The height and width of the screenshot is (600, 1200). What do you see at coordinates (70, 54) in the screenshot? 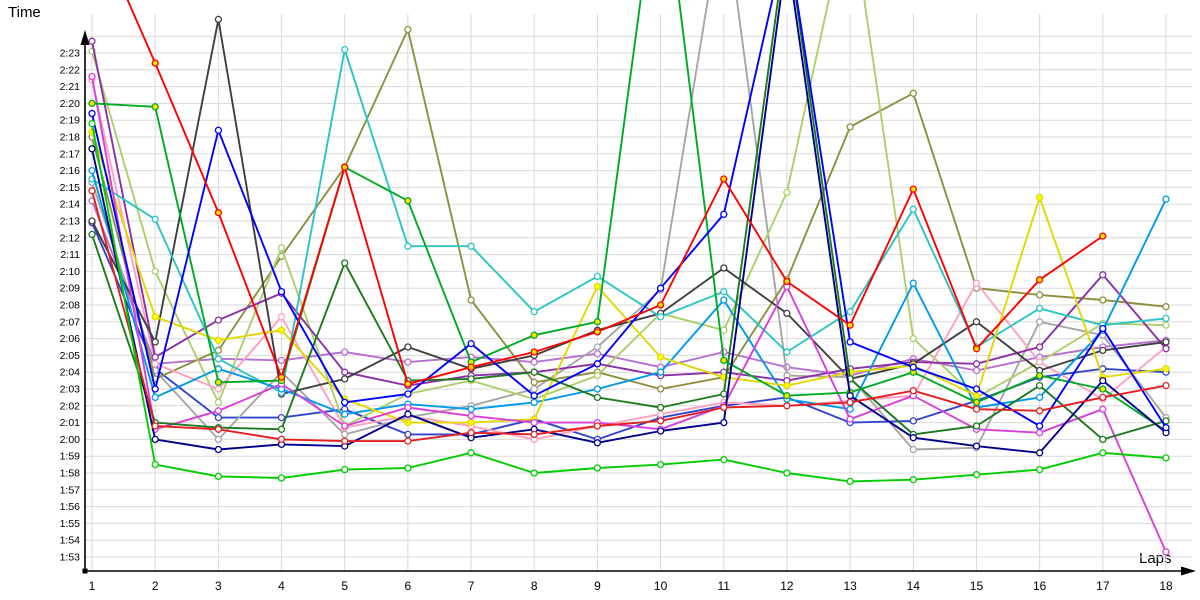
I see `y-tick-label: 2:23` at bounding box center [70, 54].